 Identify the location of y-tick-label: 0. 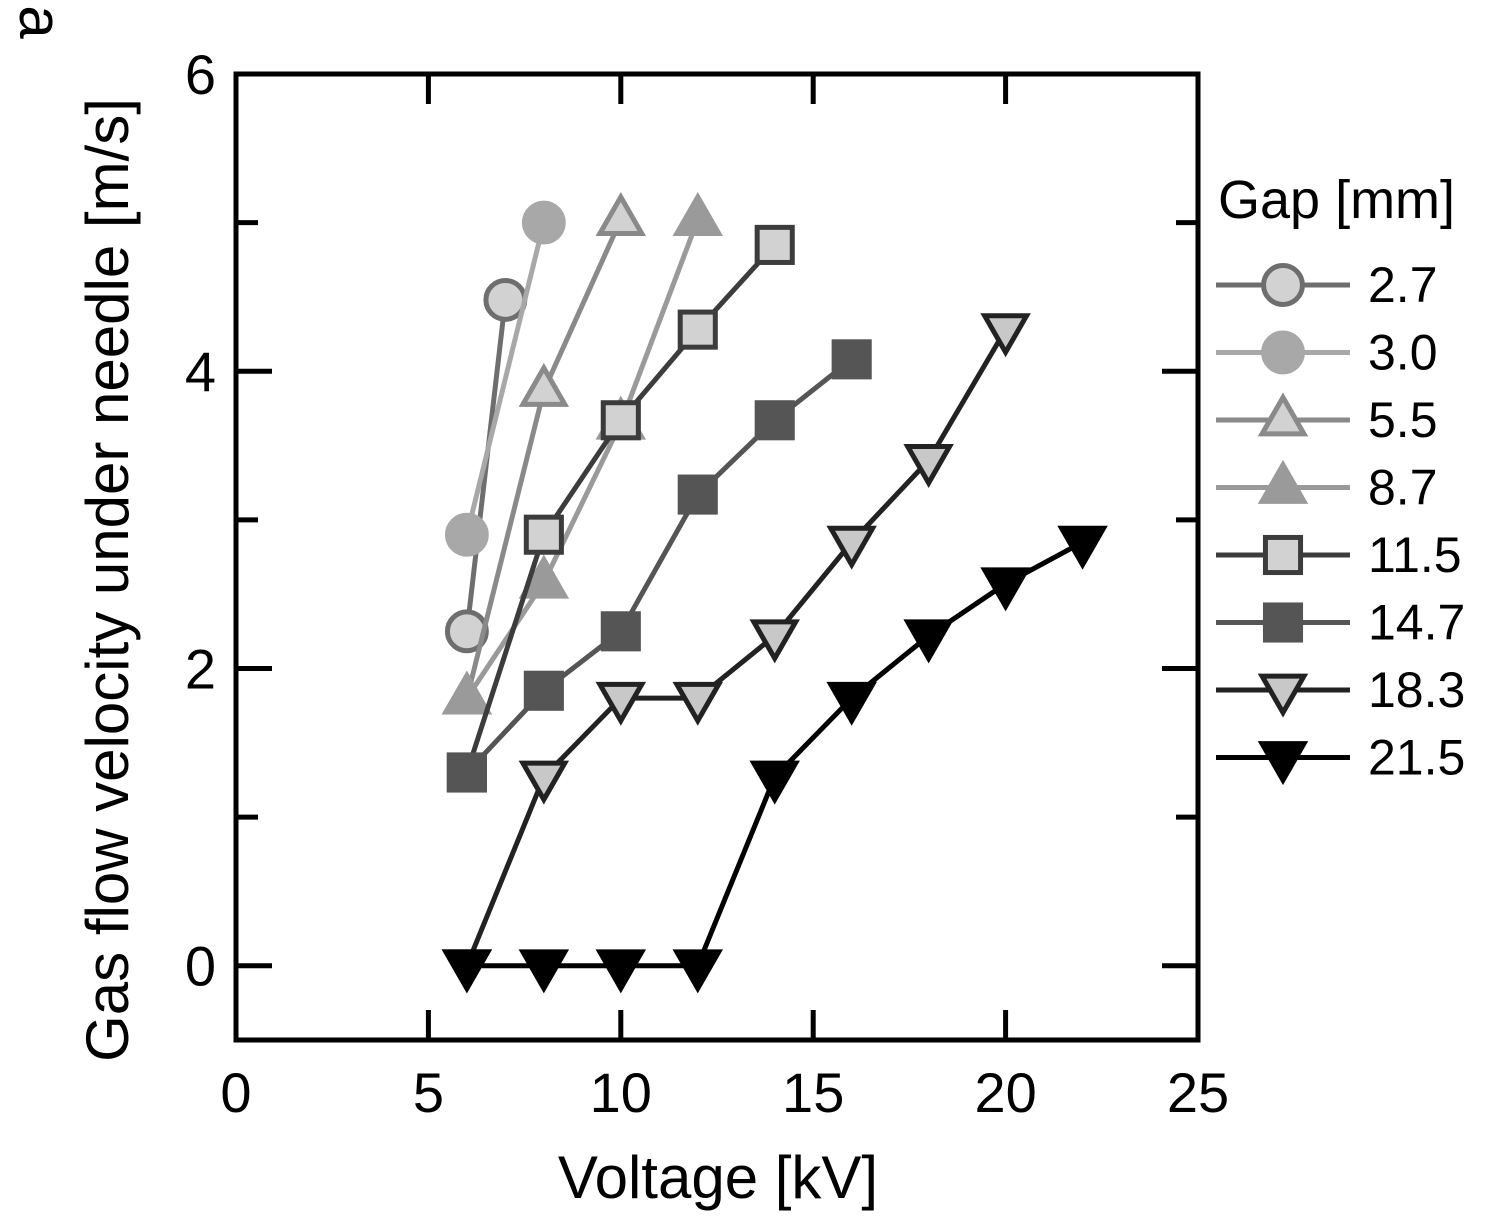
(200, 966).